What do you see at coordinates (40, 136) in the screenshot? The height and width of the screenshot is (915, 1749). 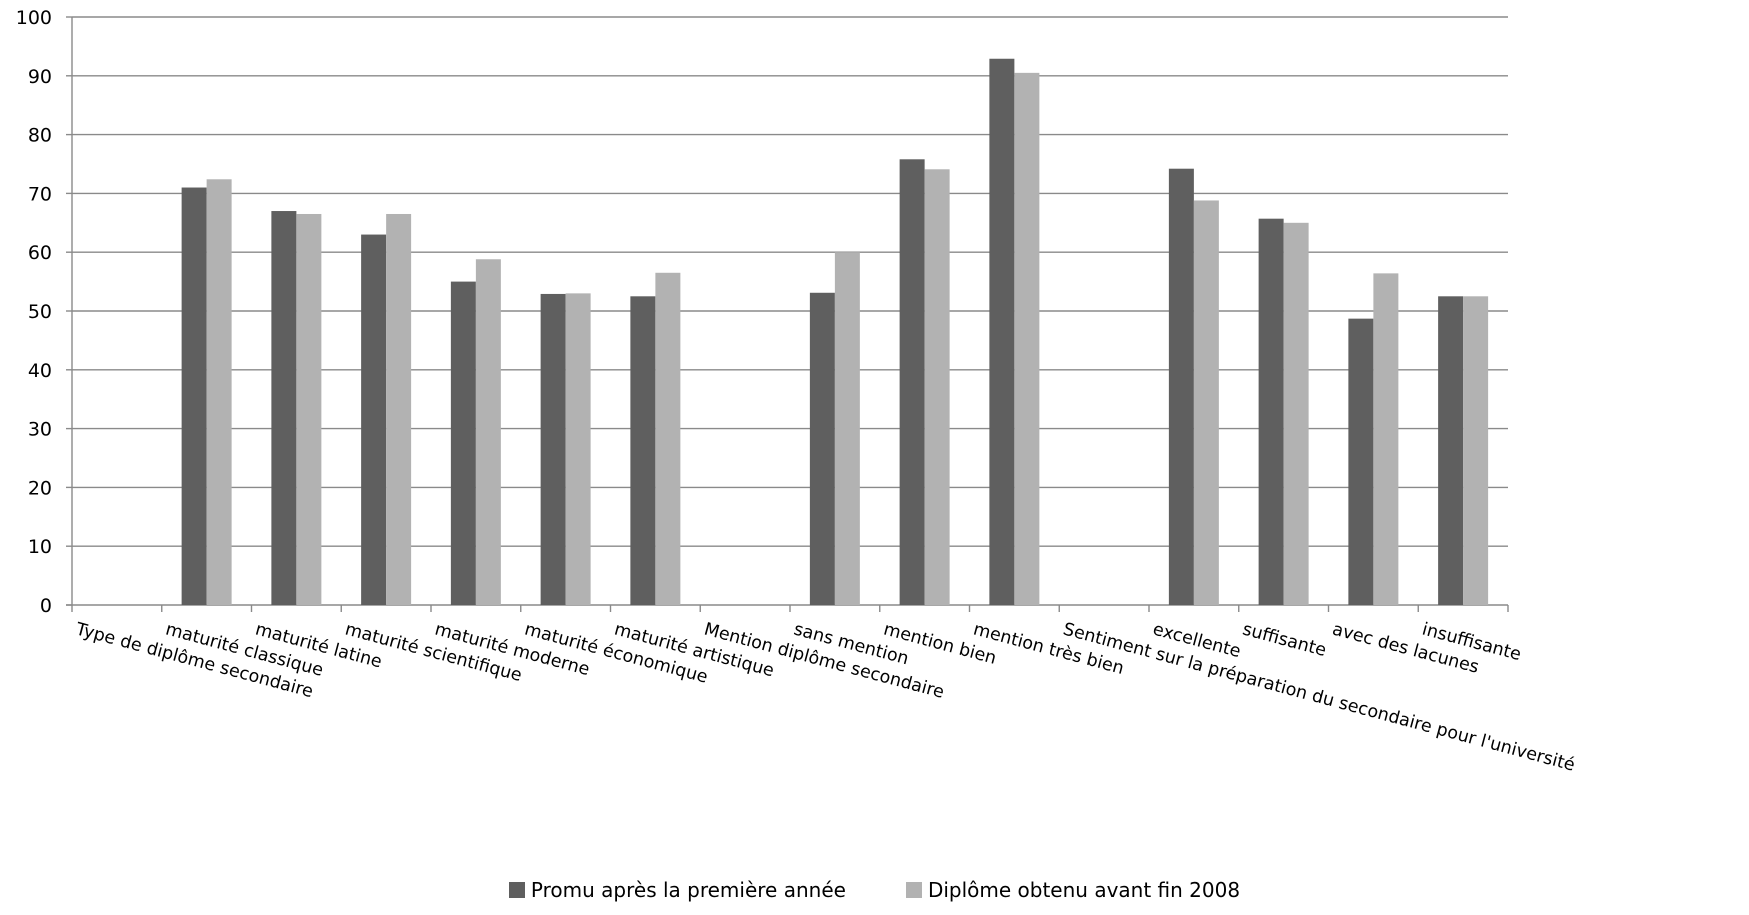 I see `y-tick-label: 80` at bounding box center [40, 136].